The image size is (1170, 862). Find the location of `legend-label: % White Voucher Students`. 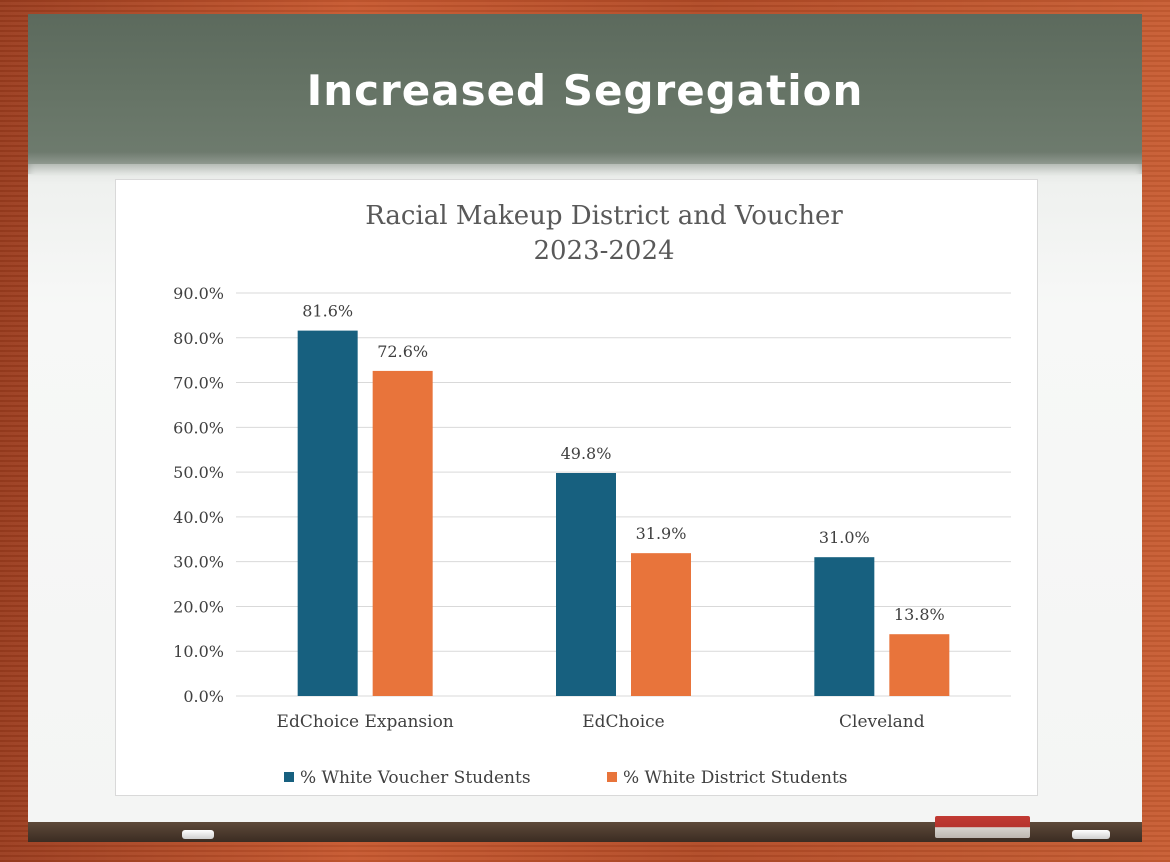

legend-label: % White Voucher Students is located at coordinates (415, 778).